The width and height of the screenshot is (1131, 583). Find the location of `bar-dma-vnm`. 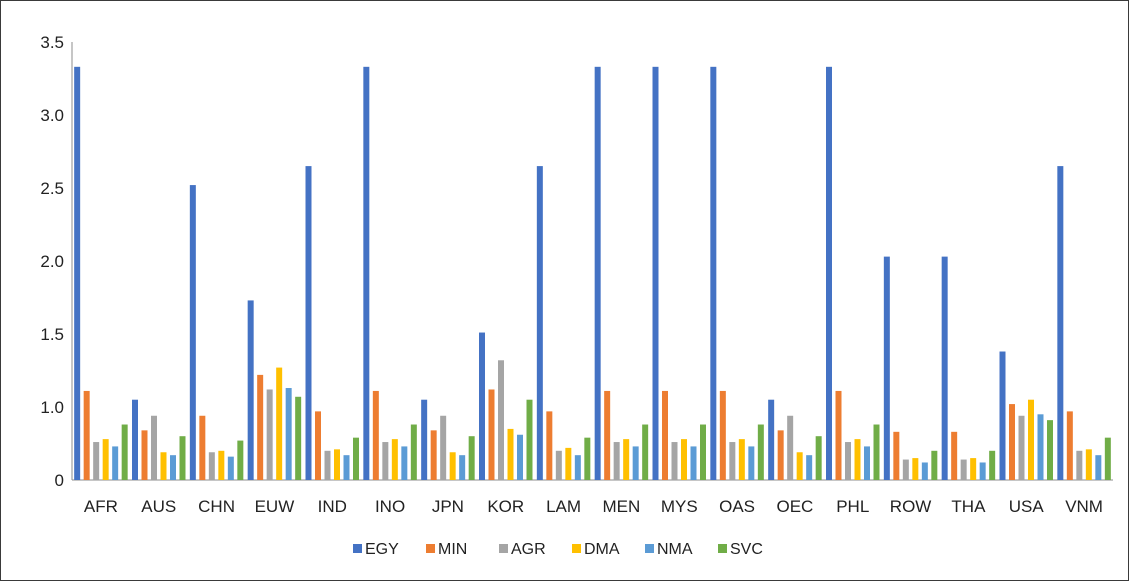

bar-dma-vnm is located at coordinates (1088, 464).